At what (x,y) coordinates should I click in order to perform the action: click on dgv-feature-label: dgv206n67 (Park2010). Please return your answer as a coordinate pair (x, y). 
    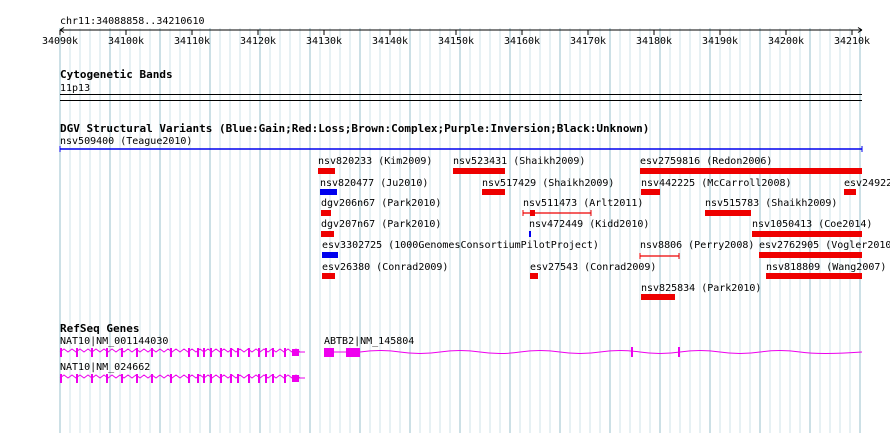
    Looking at the image, I should click on (381, 203).